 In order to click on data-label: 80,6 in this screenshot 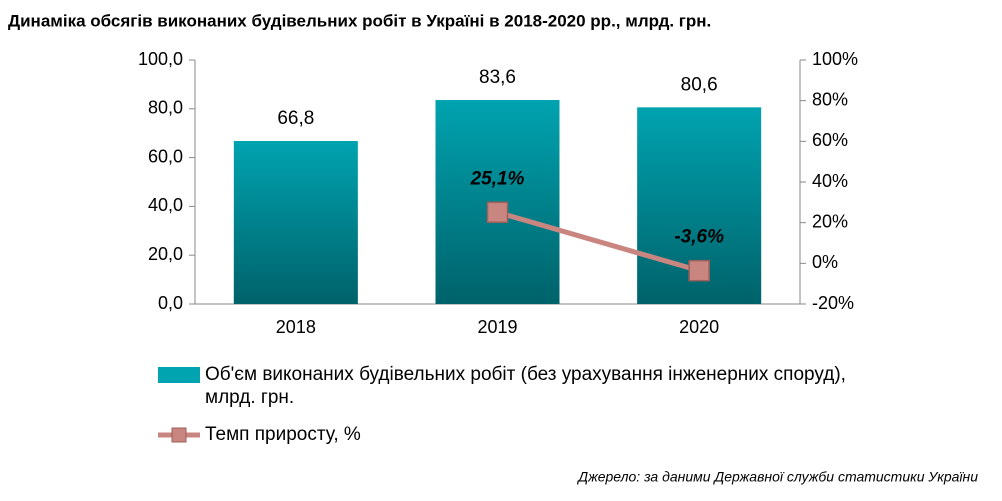, I will do `click(699, 84)`.